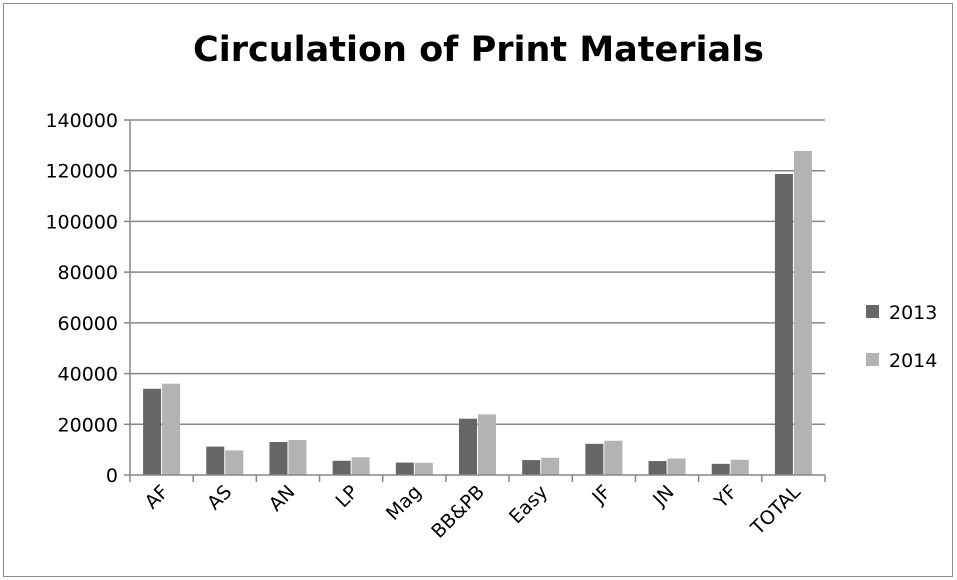  What do you see at coordinates (676, 466) in the screenshot?
I see `bar-2014-JN` at bounding box center [676, 466].